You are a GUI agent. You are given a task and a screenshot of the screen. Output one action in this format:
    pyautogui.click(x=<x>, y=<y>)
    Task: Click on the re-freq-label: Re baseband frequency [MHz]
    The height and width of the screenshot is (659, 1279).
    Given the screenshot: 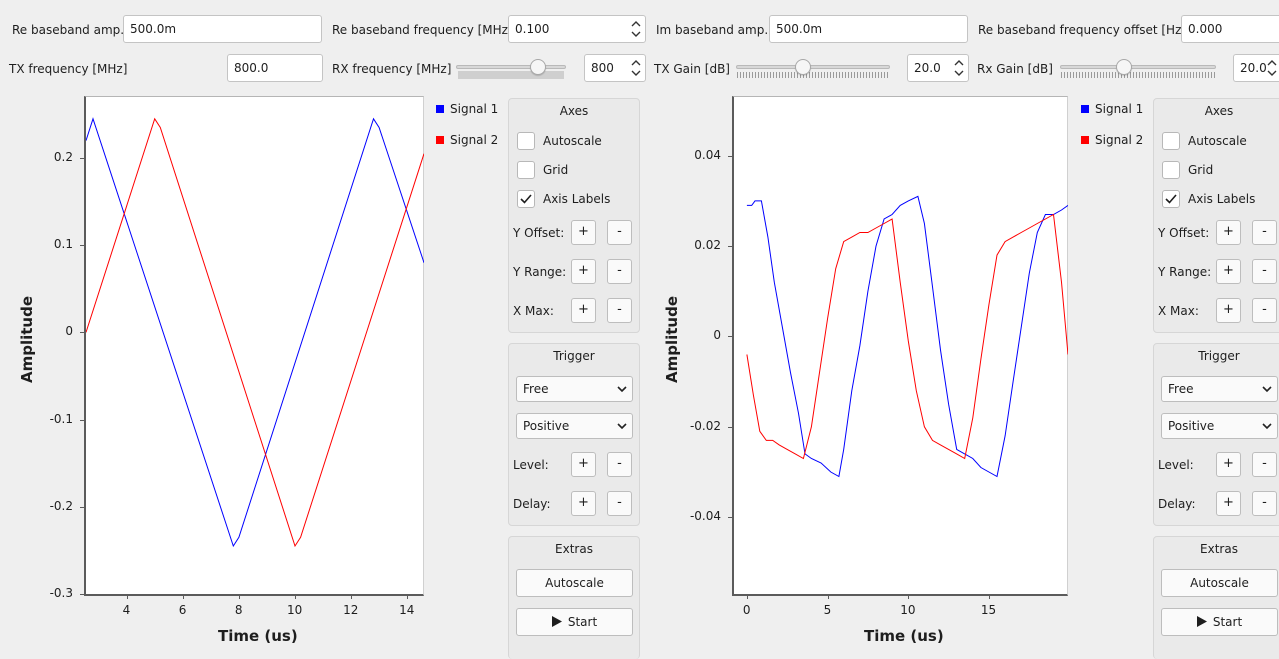 What is the action you would take?
    pyautogui.click(x=422, y=30)
    